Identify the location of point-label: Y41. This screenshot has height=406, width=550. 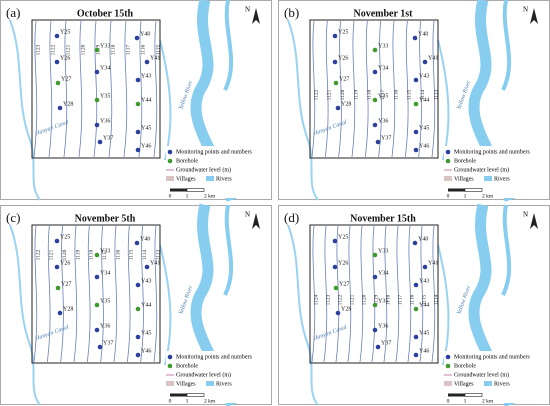
(155, 58).